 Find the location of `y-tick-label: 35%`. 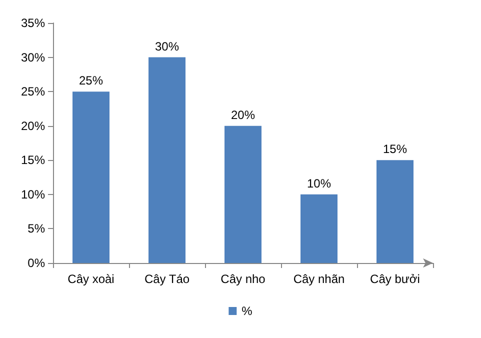

y-tick-label: 35% is located at coordinates (33, 23).